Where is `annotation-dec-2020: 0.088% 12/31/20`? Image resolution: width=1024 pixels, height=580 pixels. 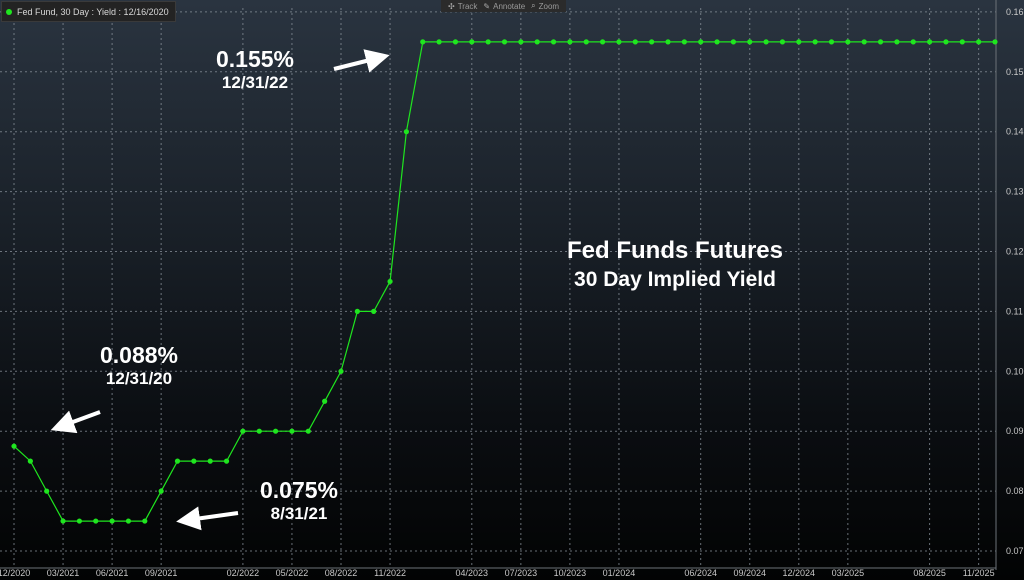 annotation-dec-2020: 0.088% 12/31/20 is located at coordinates (139, 365).